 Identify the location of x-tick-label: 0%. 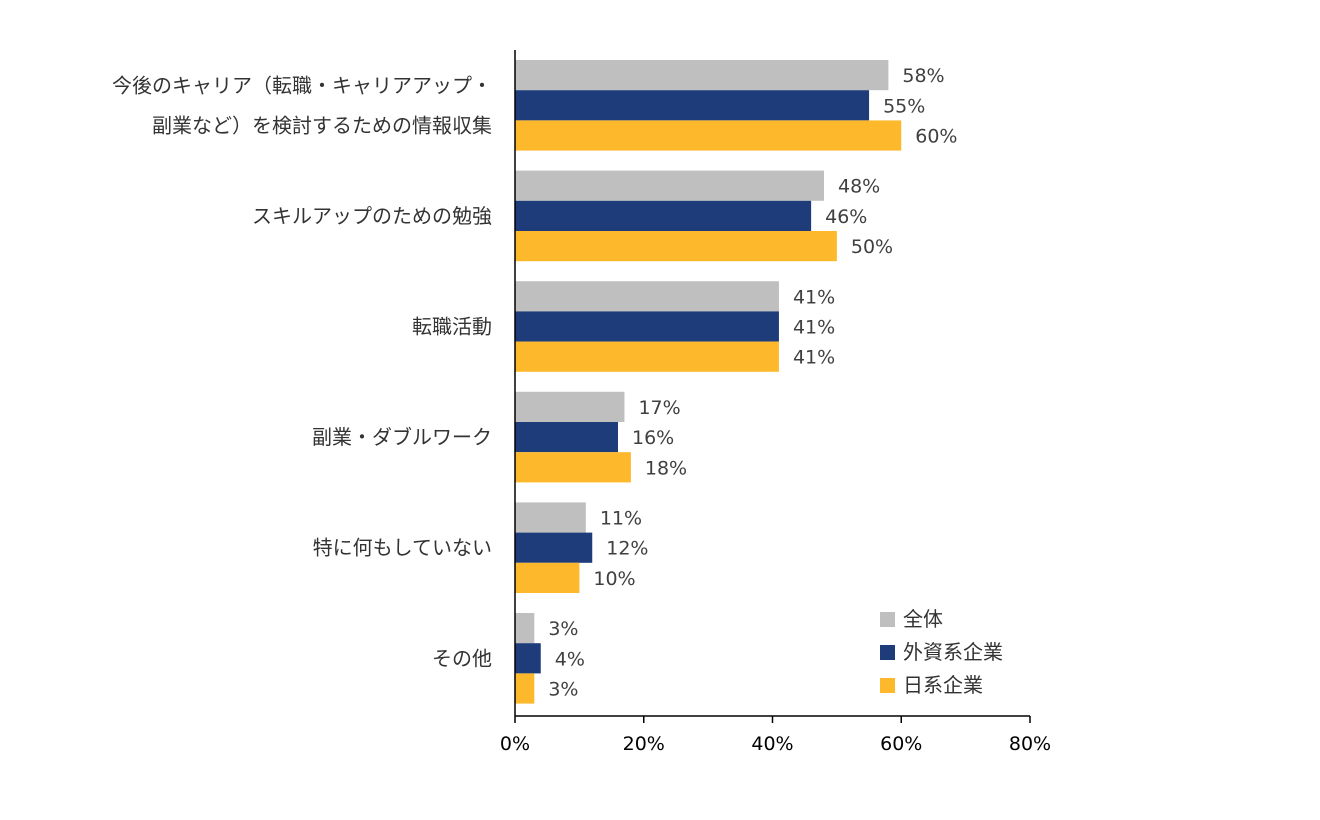
(515, 744).